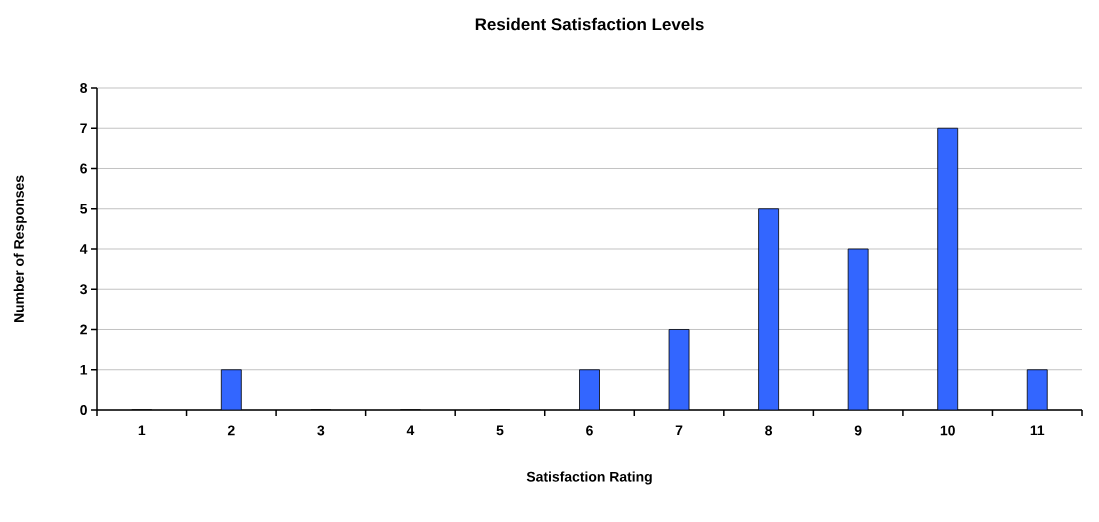  I want to click on y-tick-label: 6, so click(83, 168).